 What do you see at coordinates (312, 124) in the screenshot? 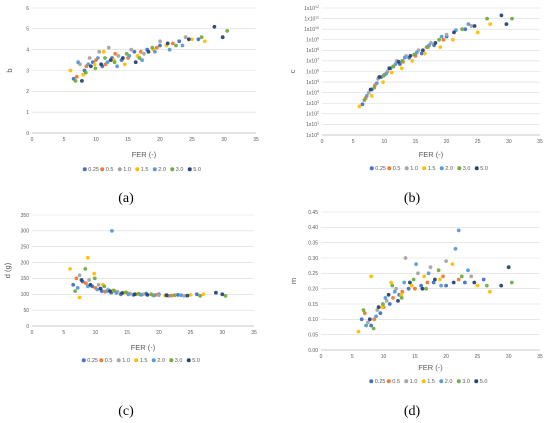
I see `y-tick-label: 1x10¹` at bounding box center [312, 124].